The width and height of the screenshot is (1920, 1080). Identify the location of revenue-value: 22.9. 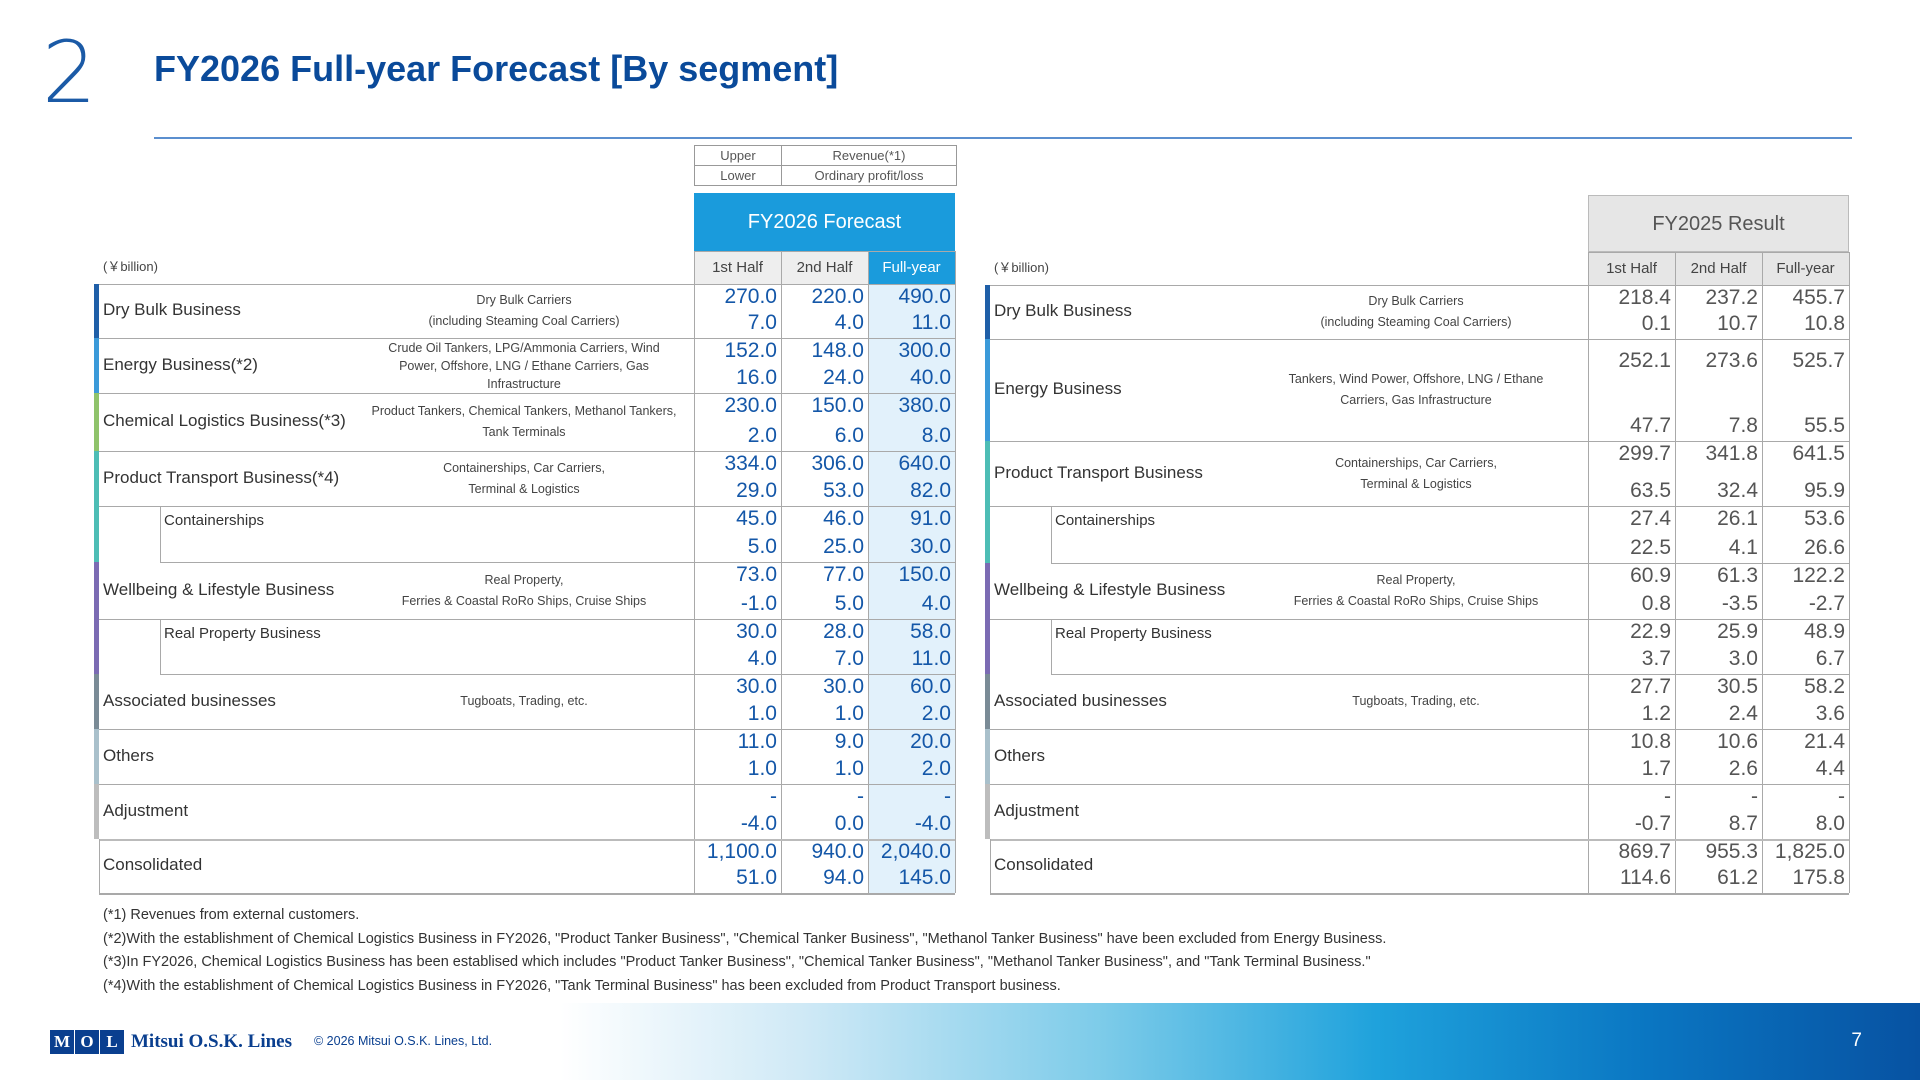
(1650, 631).